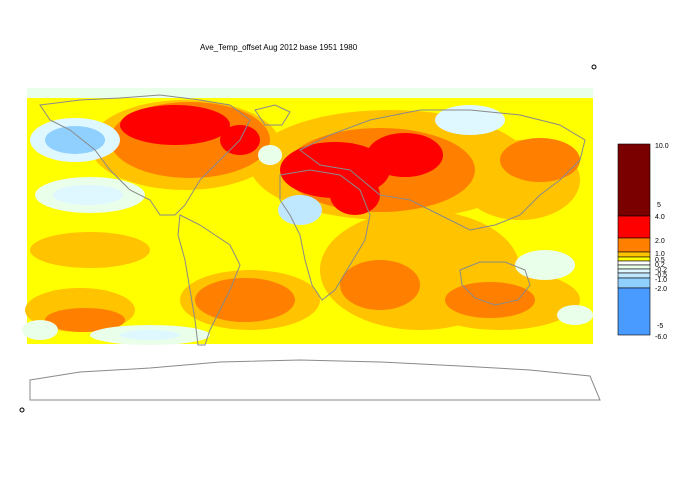  I want to click on legend-label: 10.0, so click(662, 146).